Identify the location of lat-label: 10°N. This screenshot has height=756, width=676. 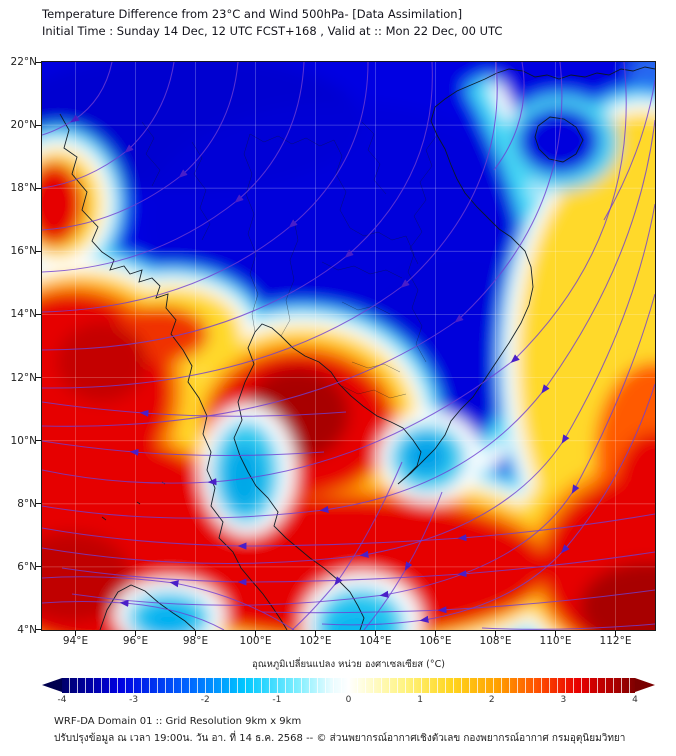
(23, 440).